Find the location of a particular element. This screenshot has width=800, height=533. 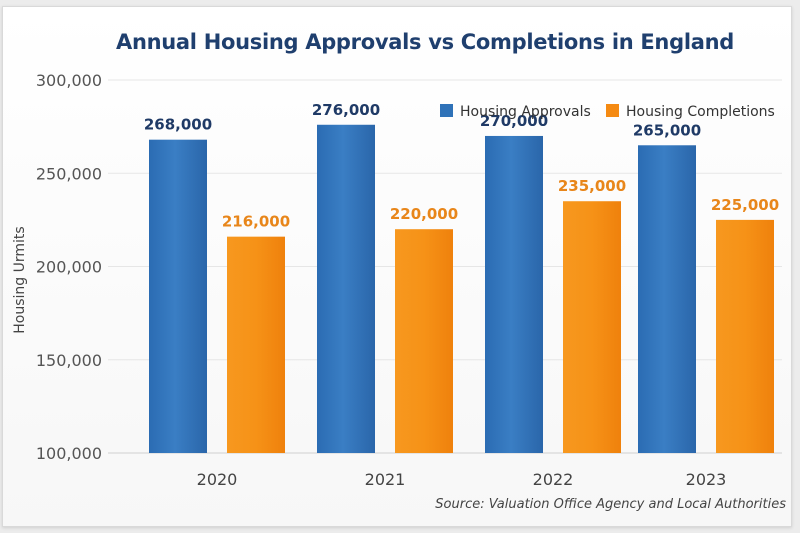

y-tick-label: 100,000 is located at coordinates (69, 453).